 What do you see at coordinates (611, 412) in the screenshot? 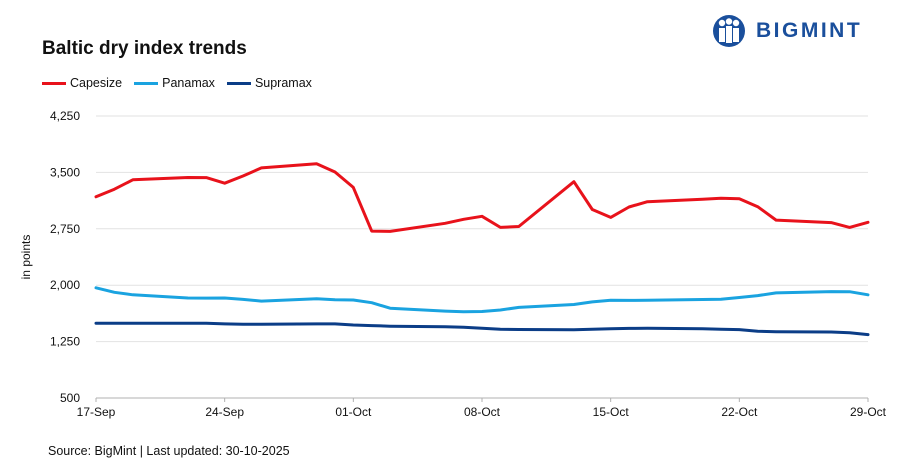
I see `x-tick-label: 15-Oct` at bounding box center [611, 412].